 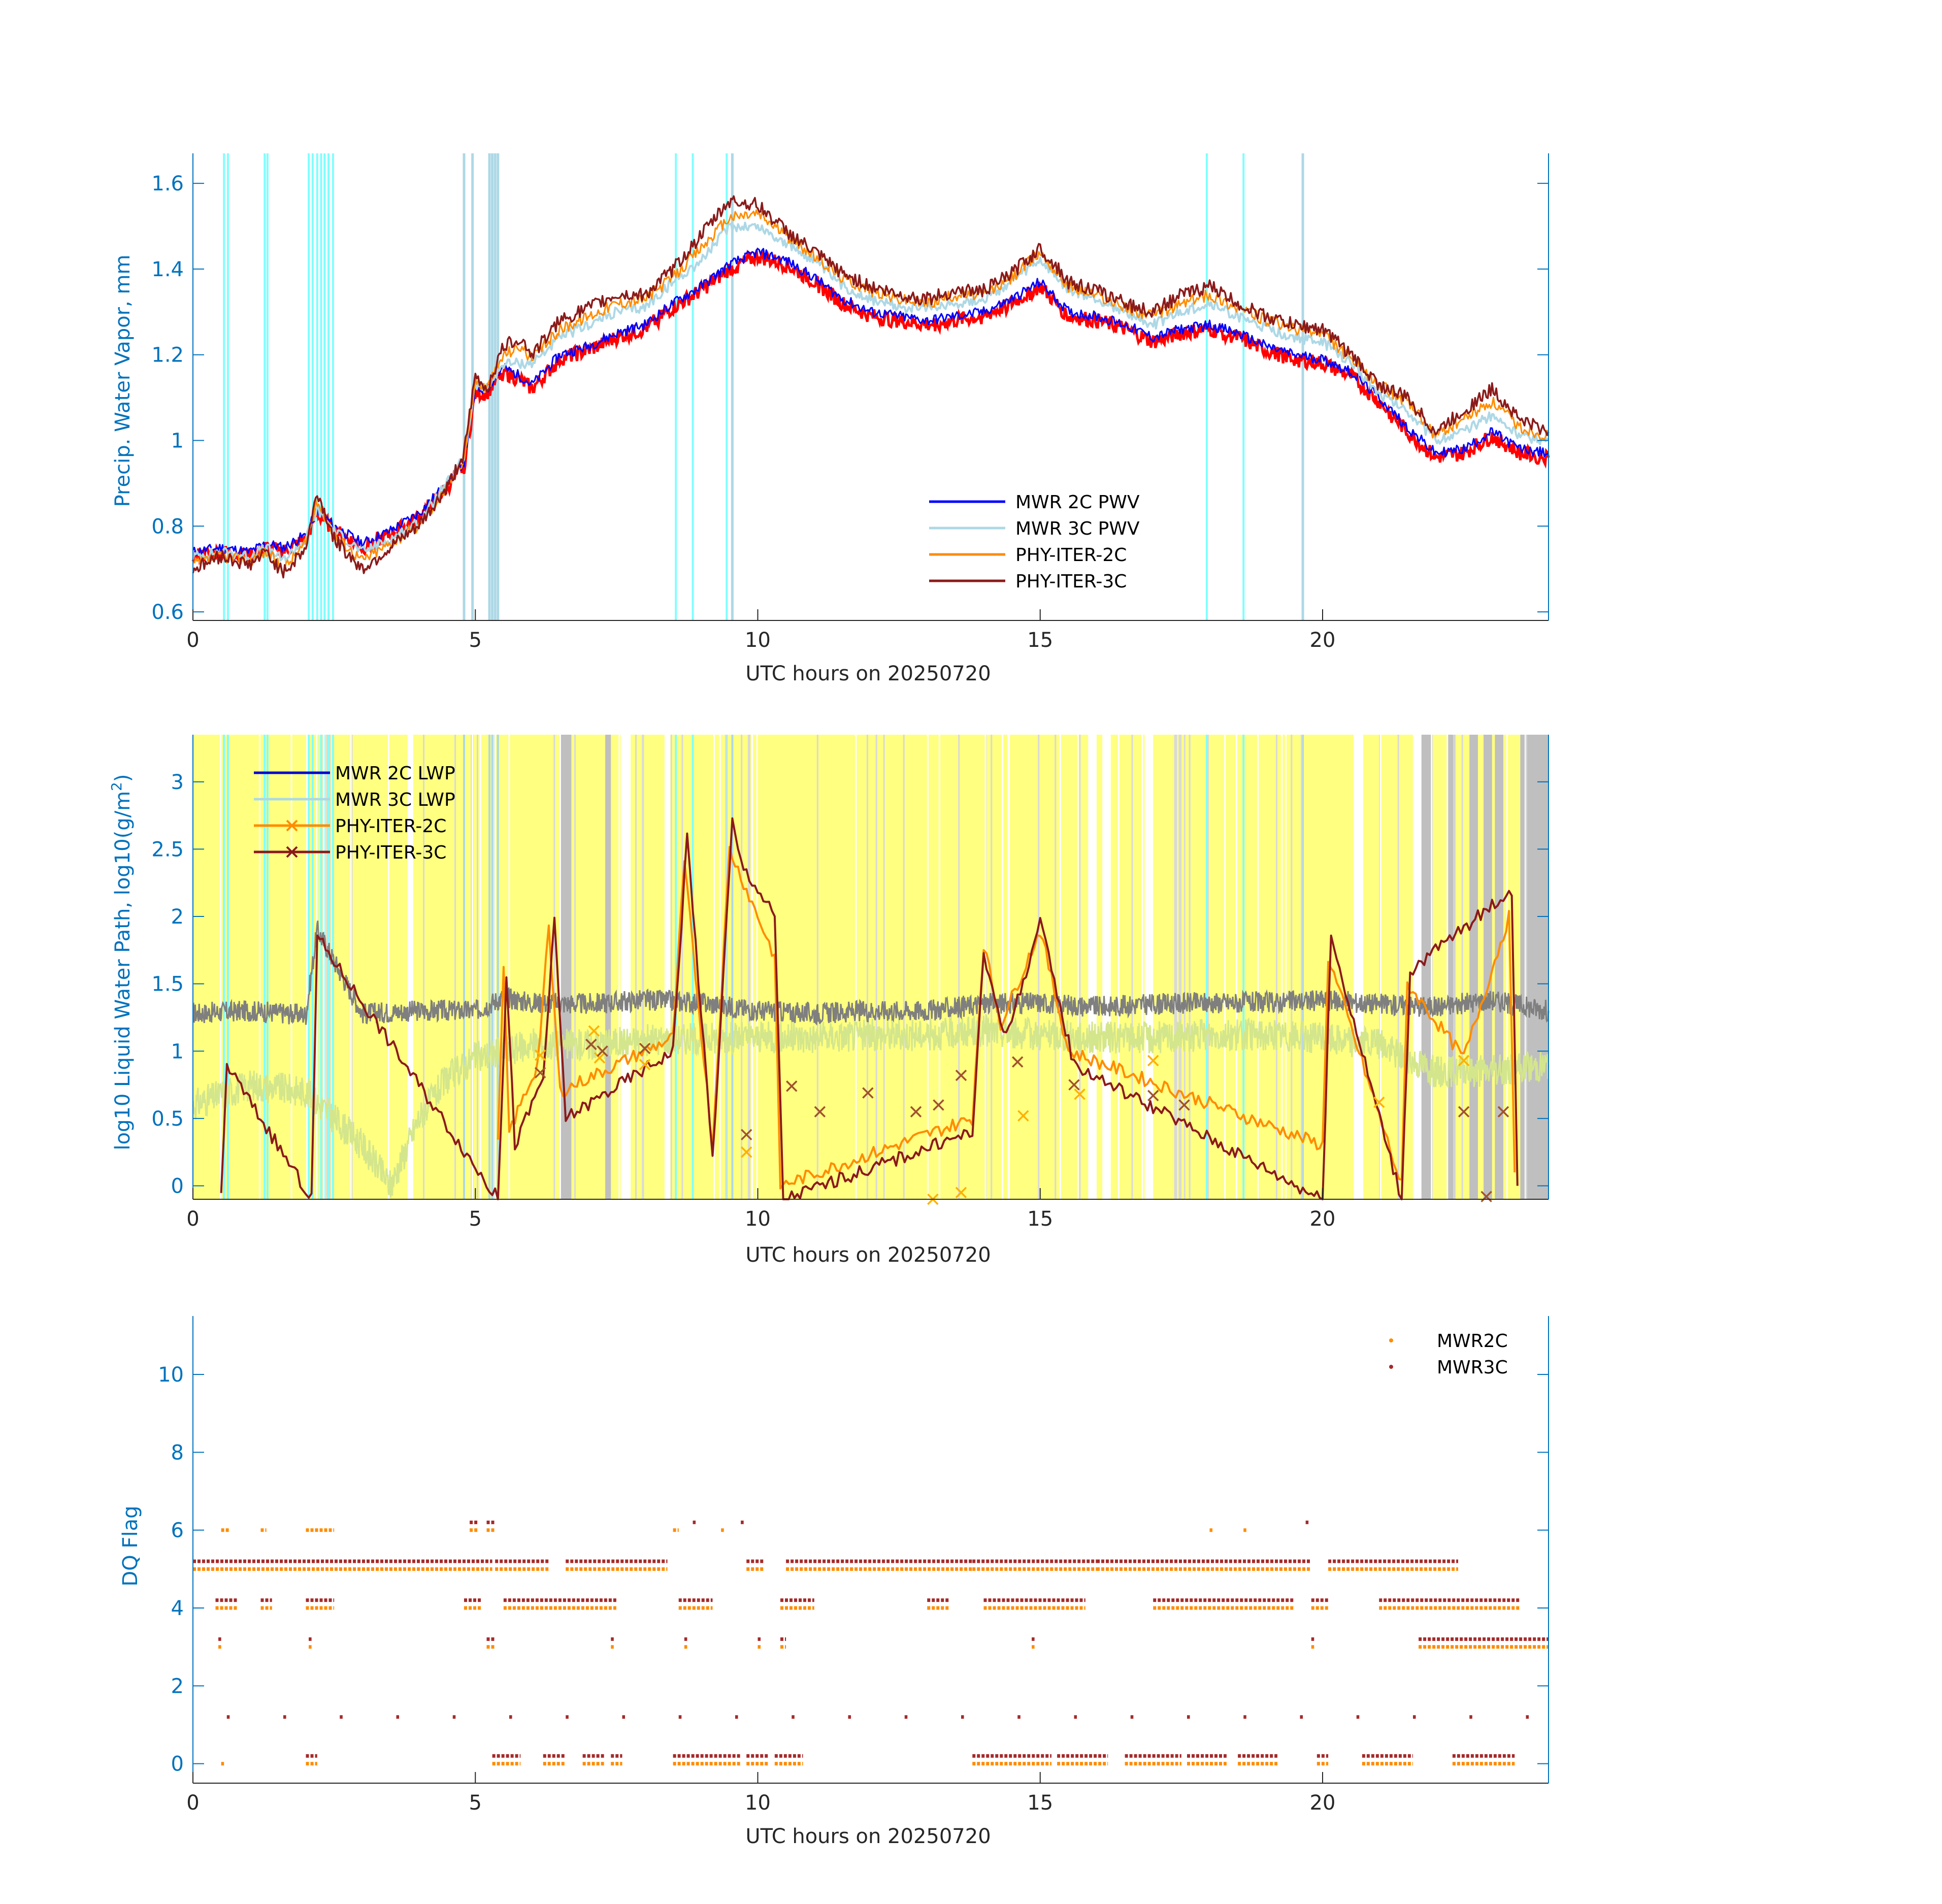 I want to click on lwp-ylabel-sup: 2, so click(x=116, y=787).